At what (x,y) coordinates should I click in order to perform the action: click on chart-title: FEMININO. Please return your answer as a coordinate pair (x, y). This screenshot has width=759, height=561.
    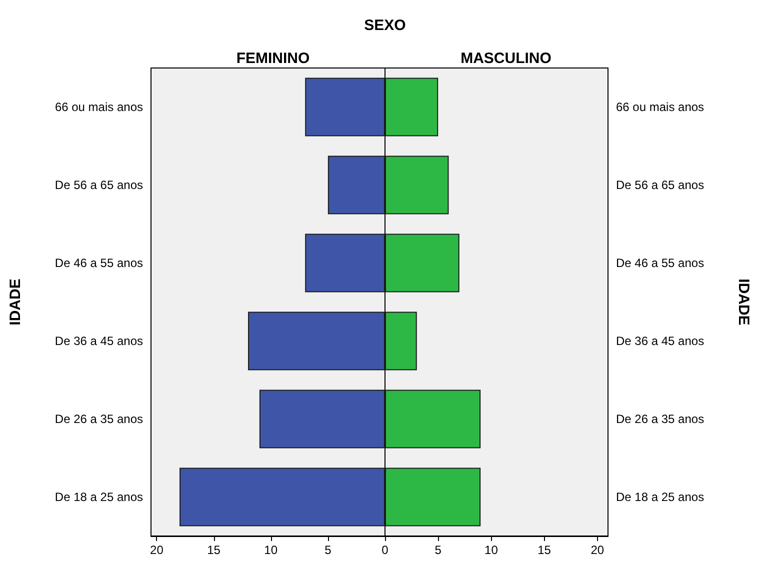
    Looking at the image, I should click on (273, 58).